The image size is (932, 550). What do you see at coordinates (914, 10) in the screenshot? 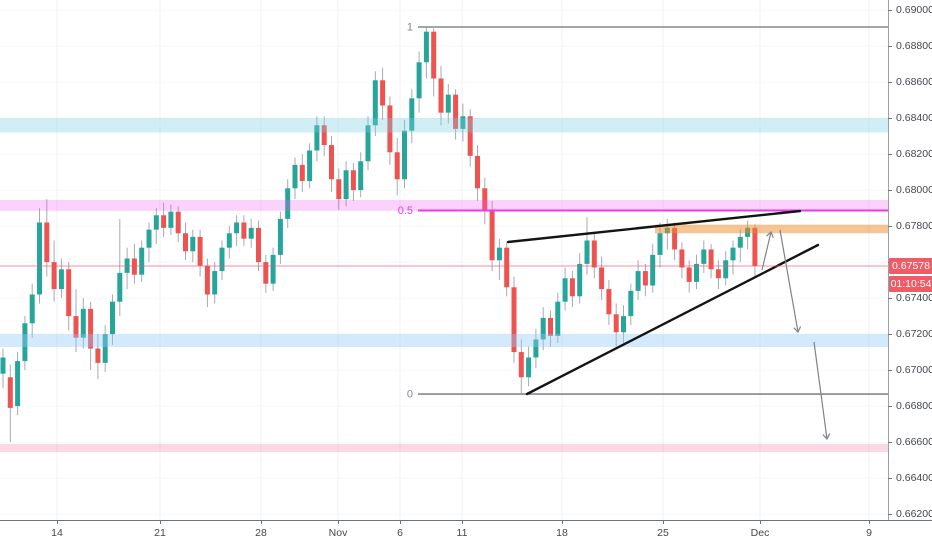
I see `price-tick-label: 0.69000` at bounding box center [914, 10].